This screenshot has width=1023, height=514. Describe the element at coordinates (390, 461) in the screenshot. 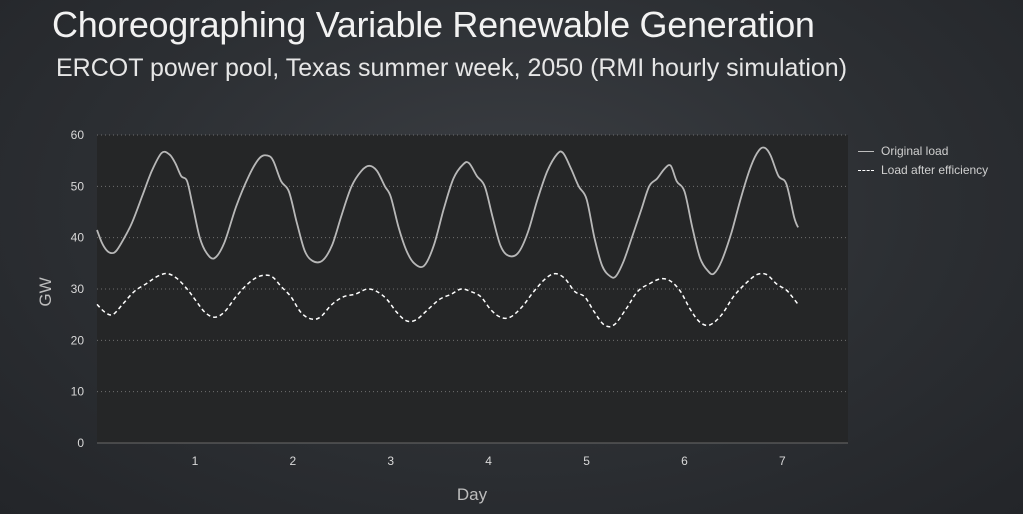

I see `x-tick-label: 3` at that location.